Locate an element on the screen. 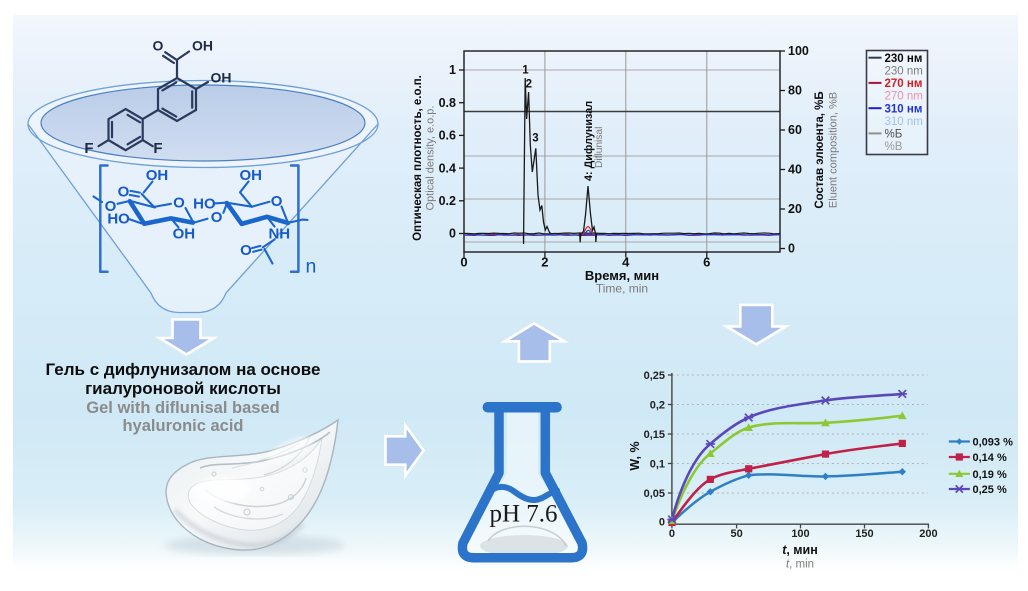  svg-text: 0.4 is located at coordinates (447, 168).